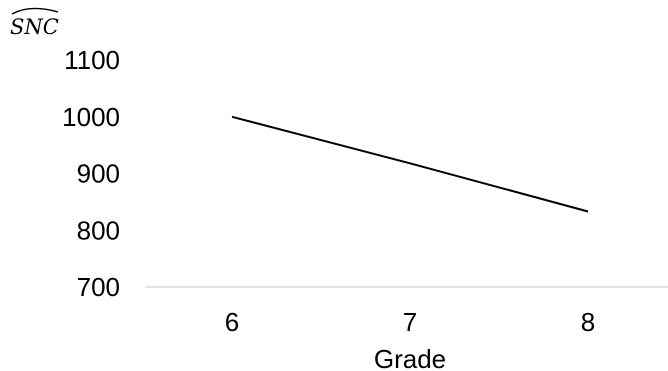 The width and height of the screenshot is (668, 371). I want to click on y-axis-title-hat, so click(35, 11).